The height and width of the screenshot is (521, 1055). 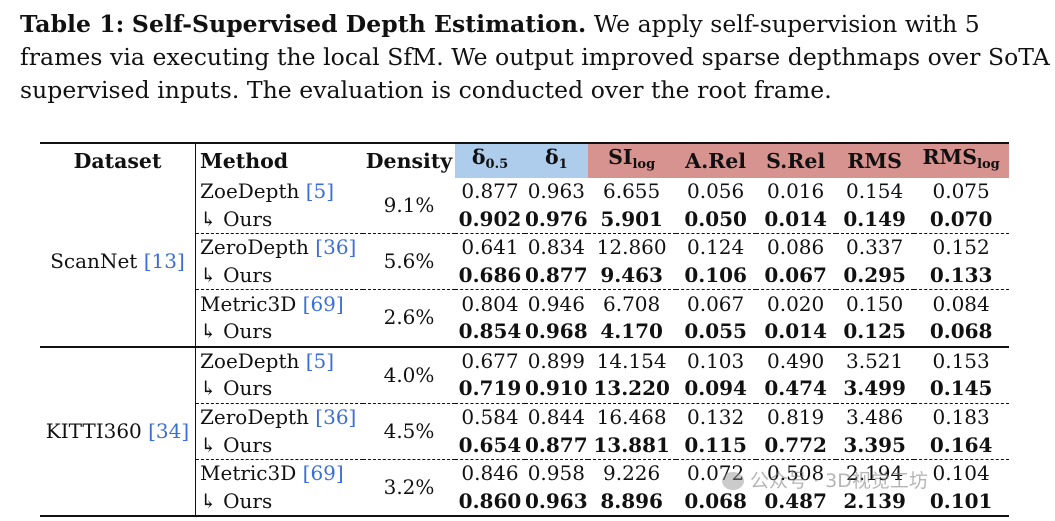 I want to click on dataset-cell: ScanNet [13], so click(x=118, y=262).